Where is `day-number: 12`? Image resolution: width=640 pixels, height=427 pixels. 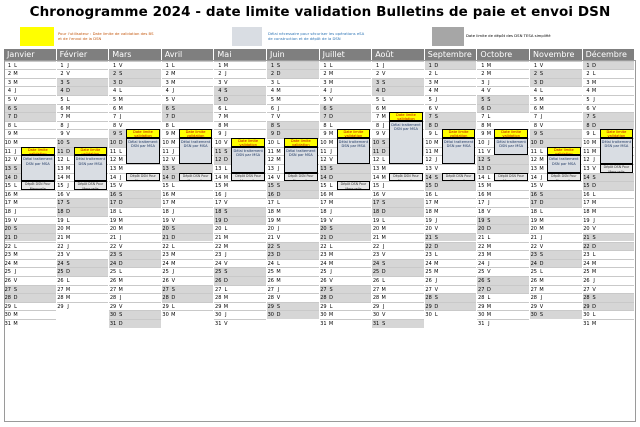
day-number: 12 is located at coordinates (481, 160).